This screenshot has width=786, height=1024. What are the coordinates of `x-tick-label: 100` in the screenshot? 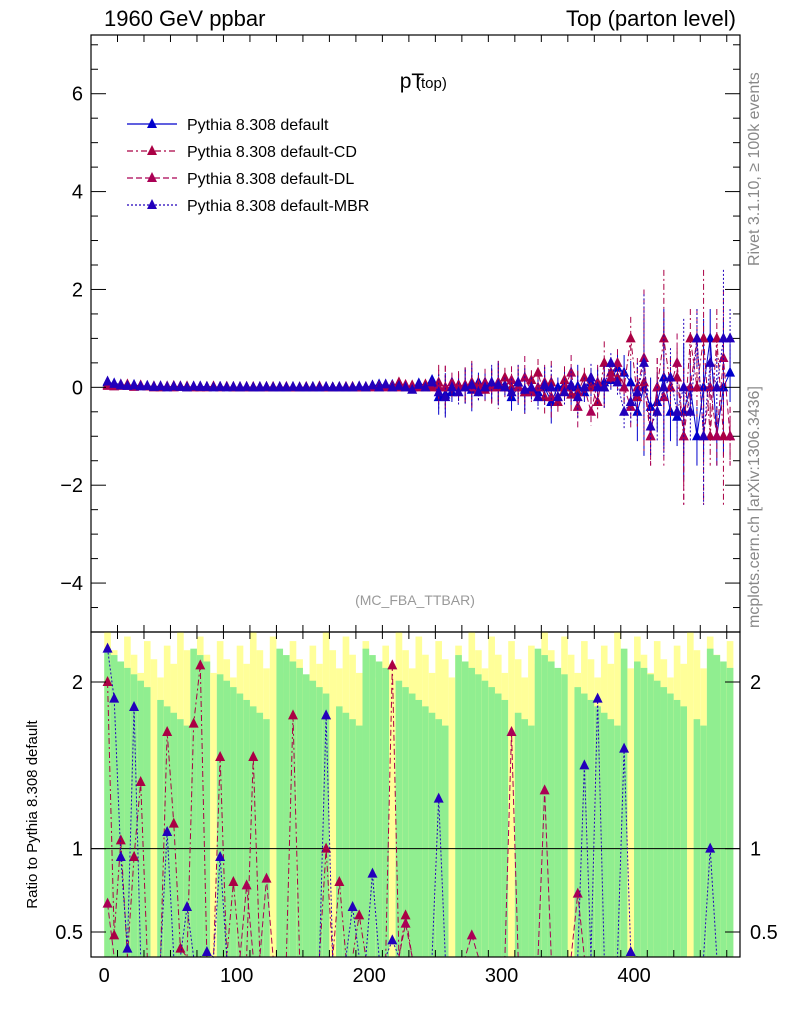 It's located at (236, 976).